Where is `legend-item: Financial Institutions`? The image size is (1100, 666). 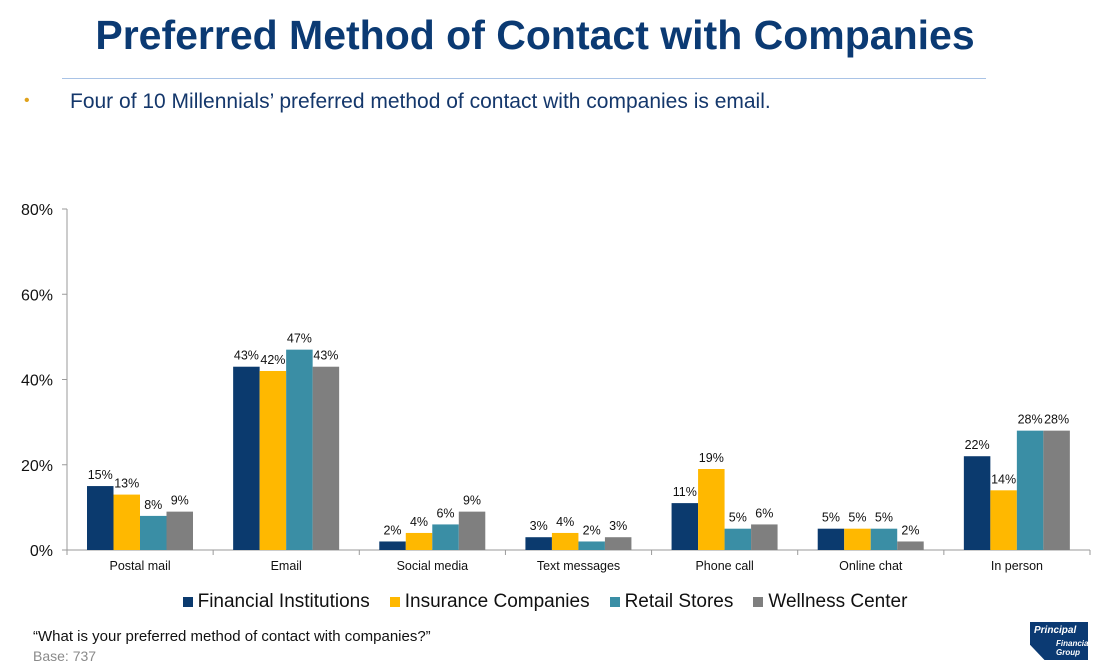 legend-item: Financial Institutions is located at coordinates (276, 602).